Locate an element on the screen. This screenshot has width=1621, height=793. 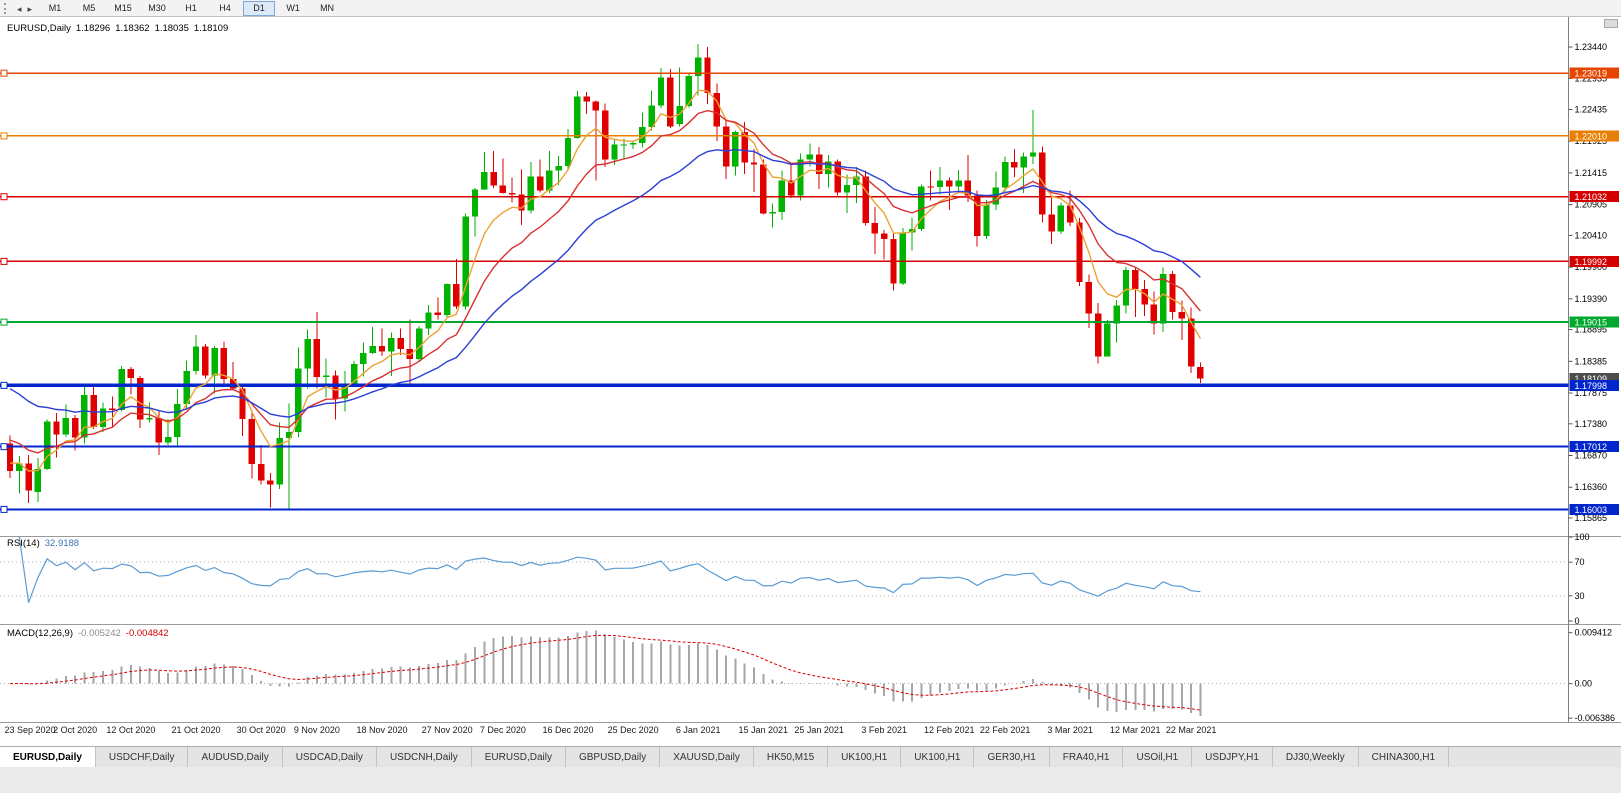
svg-text: 23 Sep 2020 is located at coordinates (29, 730).